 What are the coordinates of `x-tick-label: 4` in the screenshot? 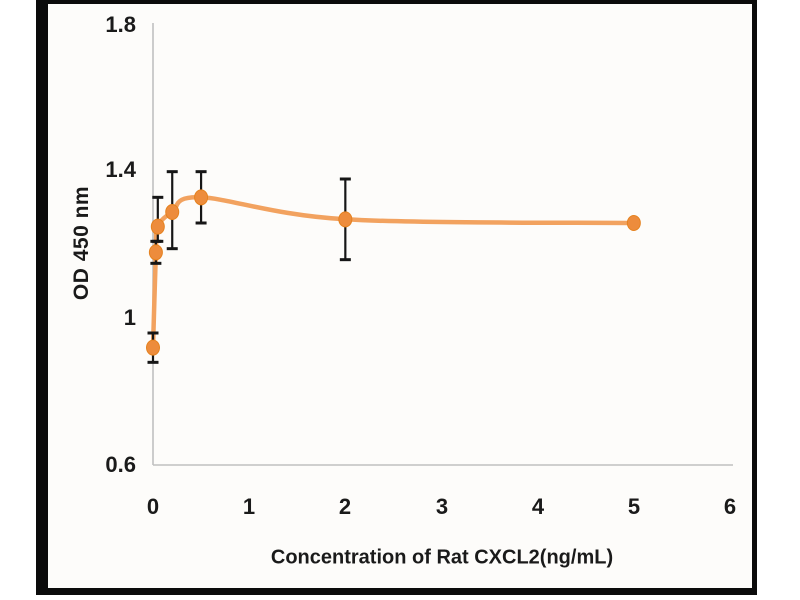 It's located at (538, 506).